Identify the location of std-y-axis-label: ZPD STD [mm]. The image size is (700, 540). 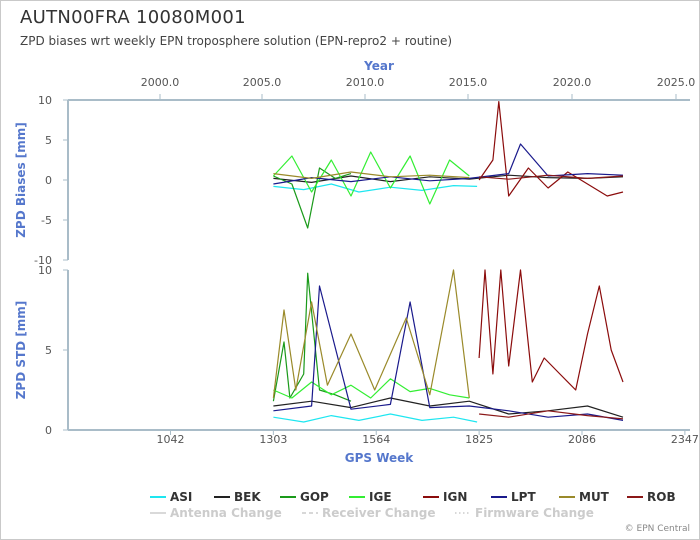
(21, 350).